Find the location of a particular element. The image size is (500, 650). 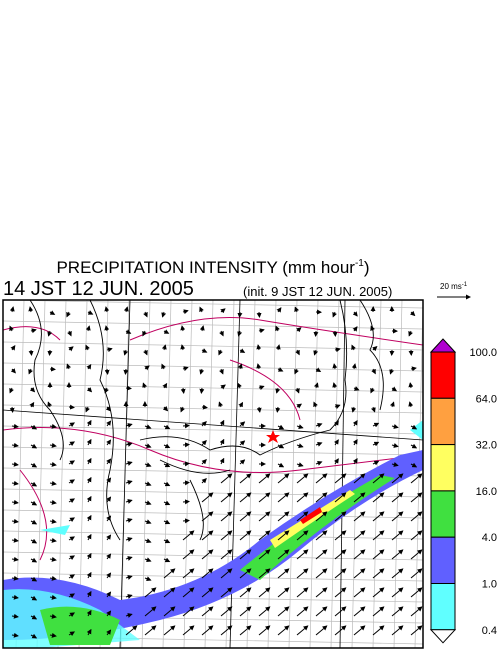

colorbar-over is located at coordinates (443, 345).